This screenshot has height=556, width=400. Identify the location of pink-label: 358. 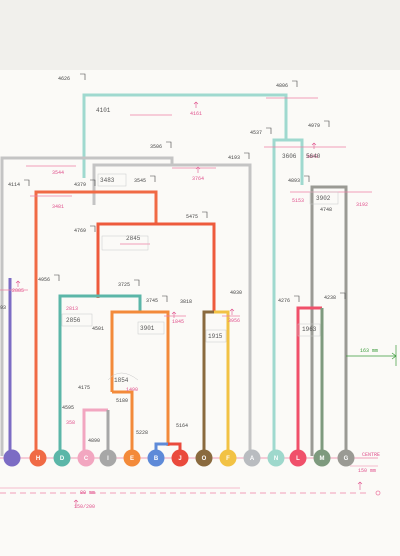
(70, 423).